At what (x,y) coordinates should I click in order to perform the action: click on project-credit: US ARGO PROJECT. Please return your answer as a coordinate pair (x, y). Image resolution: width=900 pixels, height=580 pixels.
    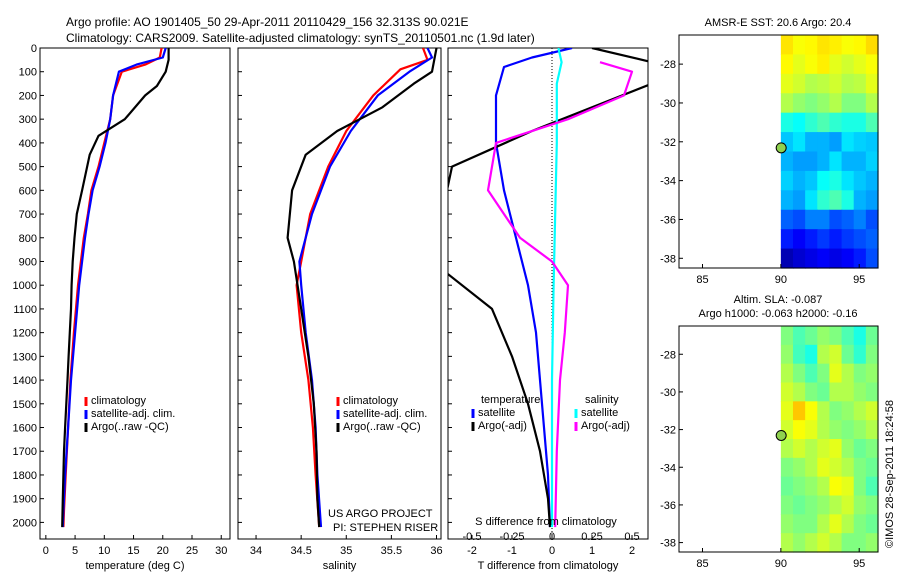
    Looking at the image, I should click on (380, 514).